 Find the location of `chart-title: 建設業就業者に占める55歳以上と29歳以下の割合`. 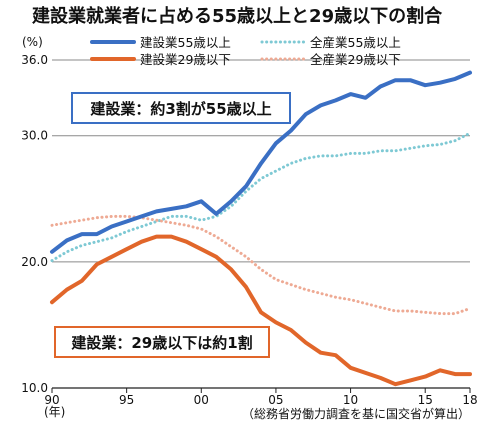

chart-title: 建設業就業者に占める55歳以上と29歳以下の割合 is located at coordinates (237, 16).